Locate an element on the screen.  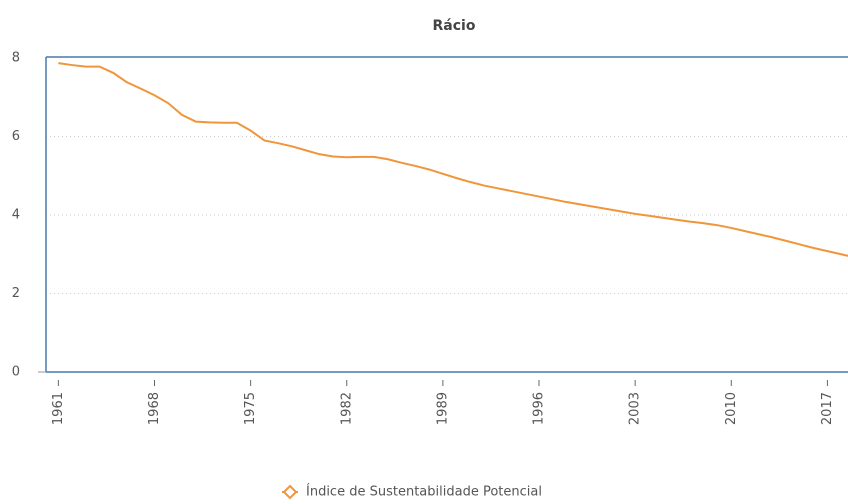
legend-label: Índice de Sustentabilidade Potencial is located at coordinates (424, 492).